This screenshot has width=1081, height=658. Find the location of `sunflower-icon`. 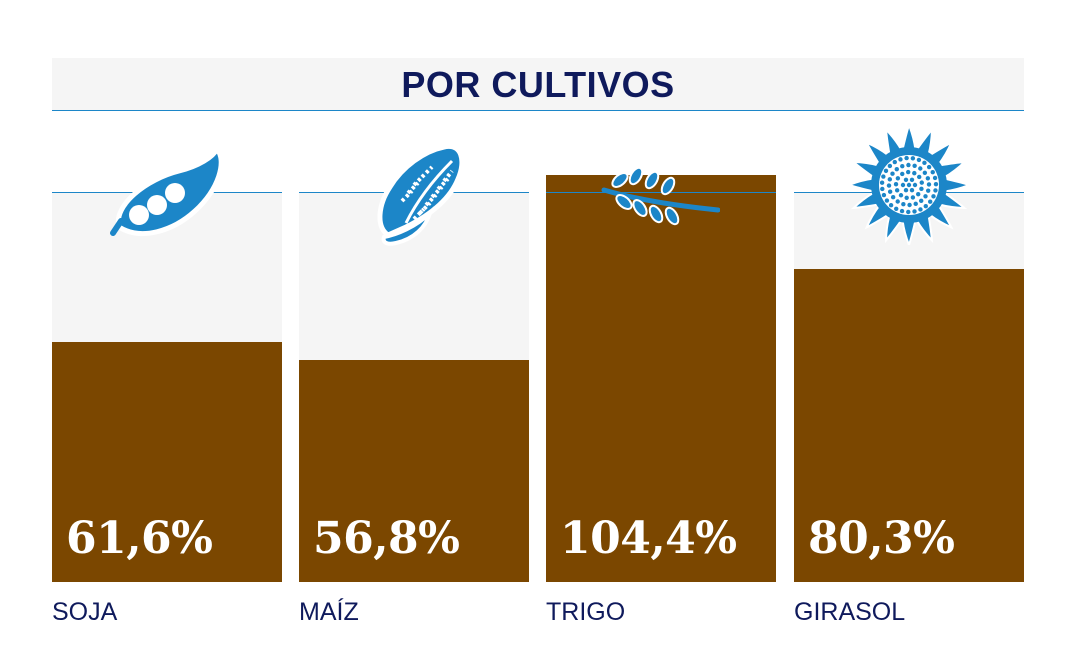

sunflower-icon is located at coordinates (909, 185).